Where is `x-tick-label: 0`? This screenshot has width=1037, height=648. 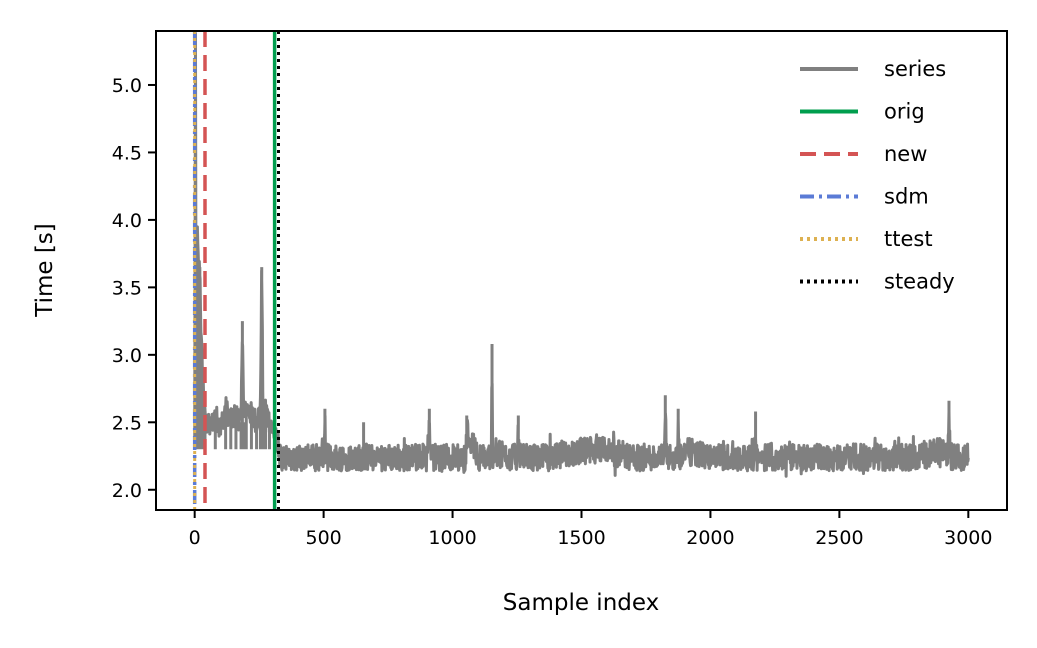 x-tick-label: 0 is located at coordinates (195, 538).